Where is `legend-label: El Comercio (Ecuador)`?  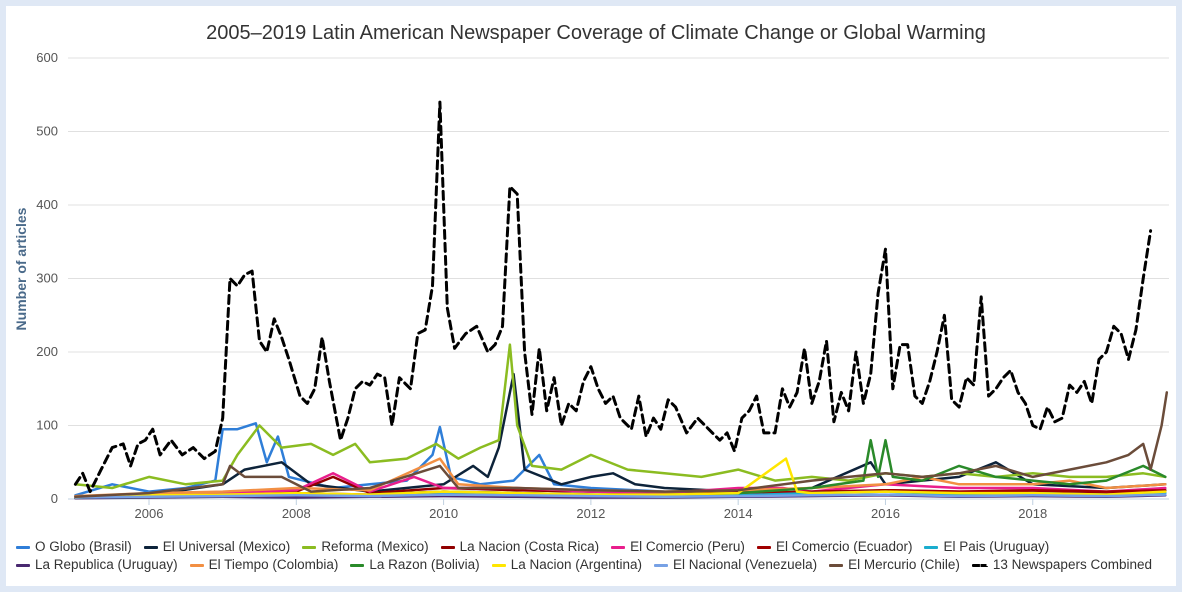
legend-label: El Comercio (Ecuador) is located at coordinates (844, 546).